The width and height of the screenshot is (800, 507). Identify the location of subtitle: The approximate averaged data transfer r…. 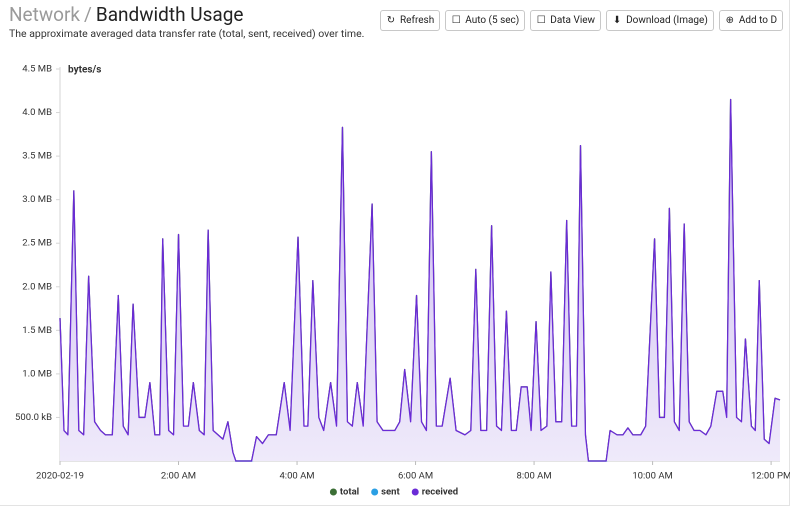
(187, 33).